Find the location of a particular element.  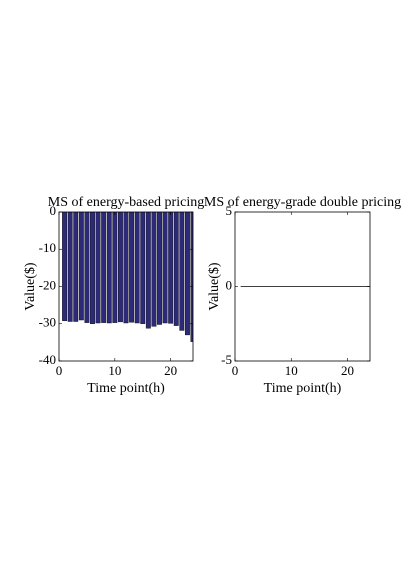

y-tick-label: -20 is located at coordinates (47, 284).